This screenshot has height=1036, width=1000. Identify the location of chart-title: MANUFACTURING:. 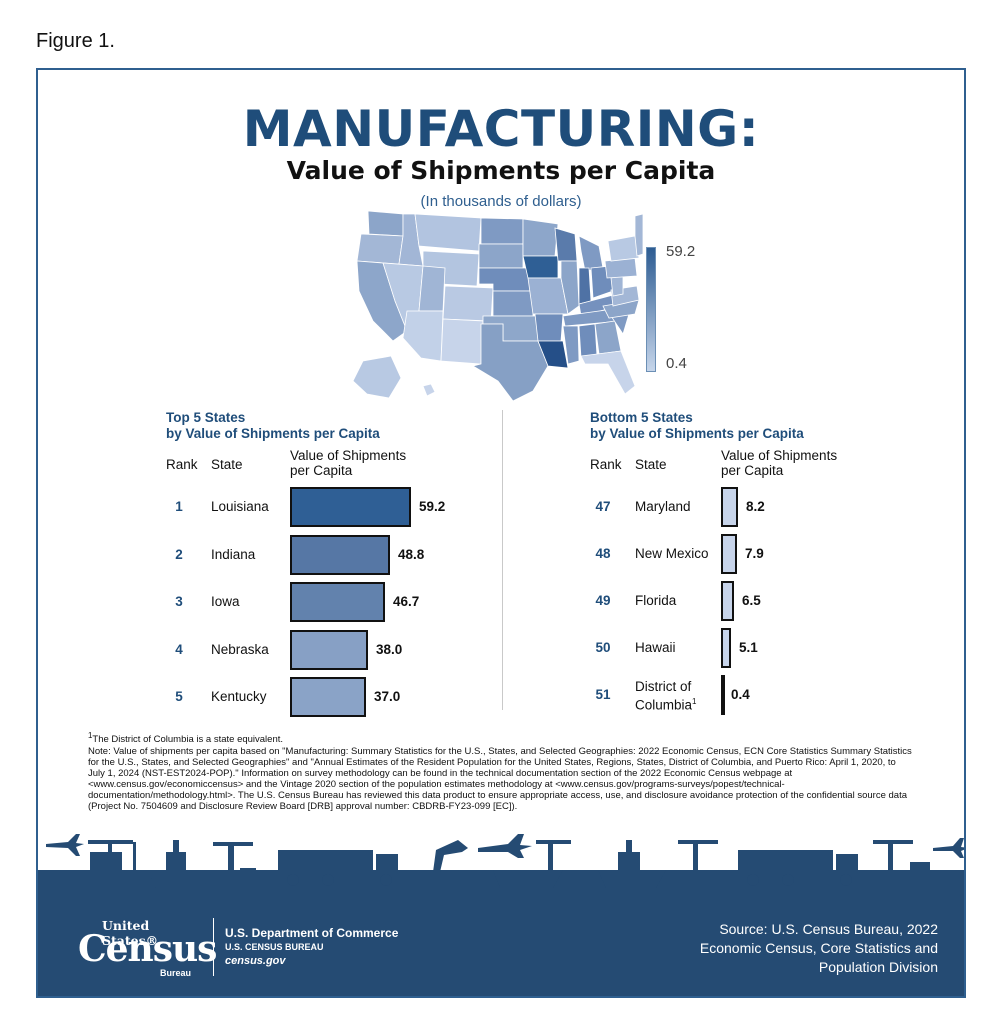
(501, 129).